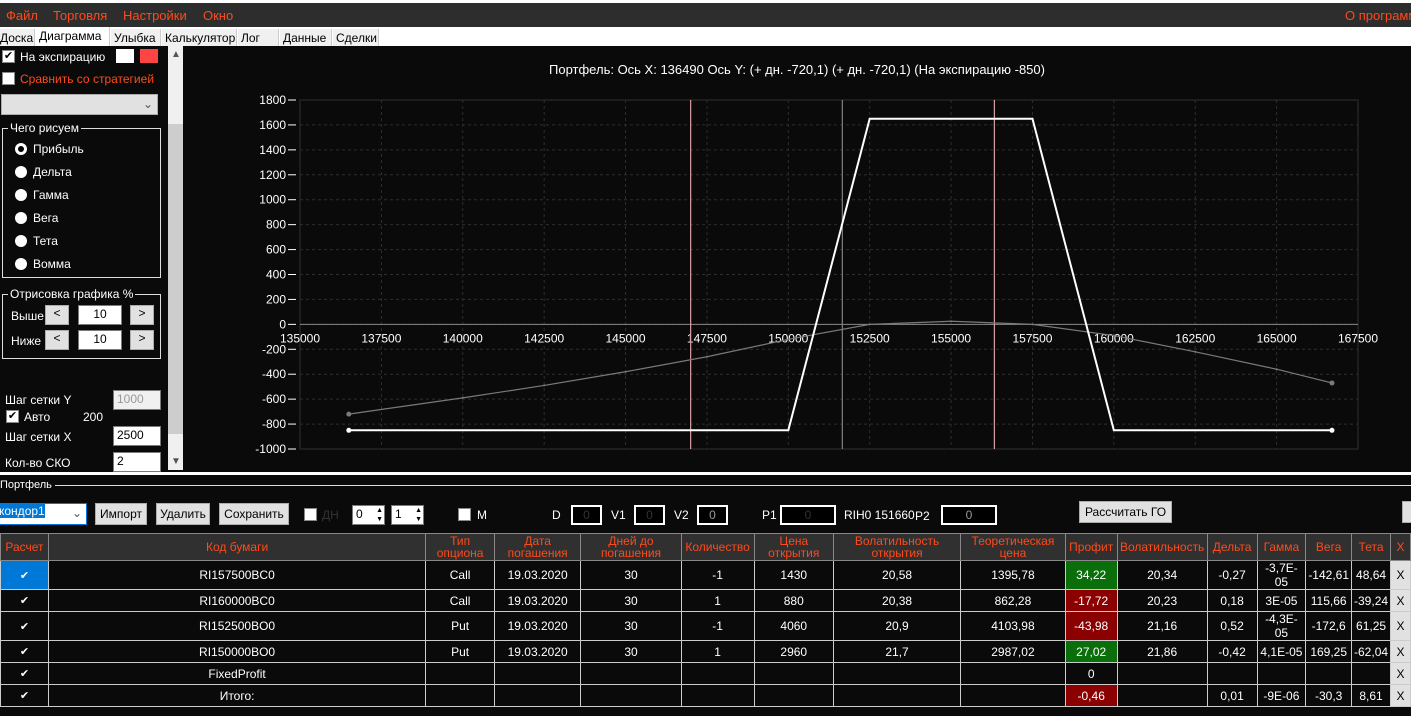  I want to click on left-panel-scrollbar: ▲ ▼, so click(175, 258).